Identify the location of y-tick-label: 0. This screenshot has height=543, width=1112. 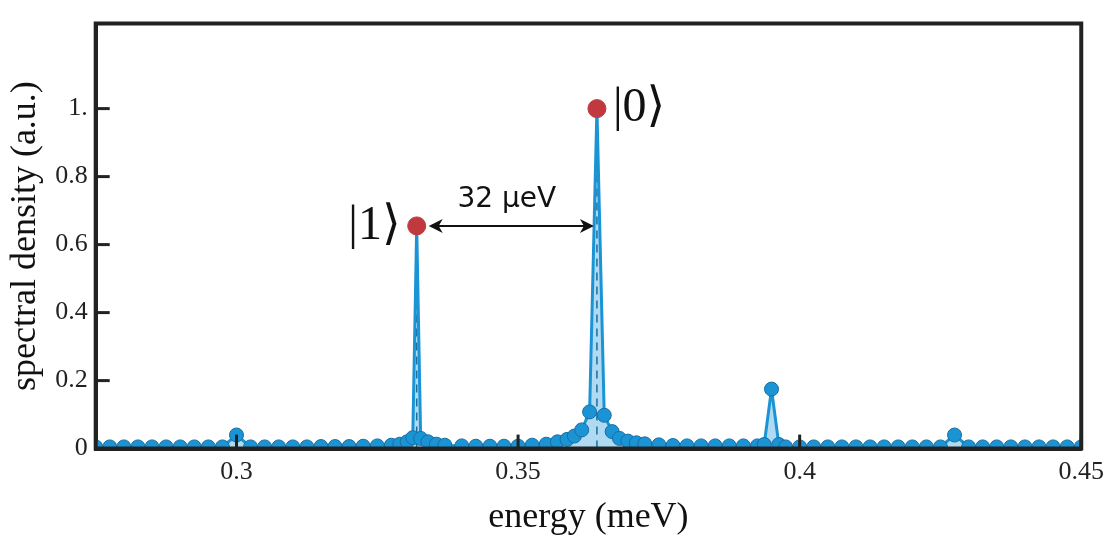
(81, 447).